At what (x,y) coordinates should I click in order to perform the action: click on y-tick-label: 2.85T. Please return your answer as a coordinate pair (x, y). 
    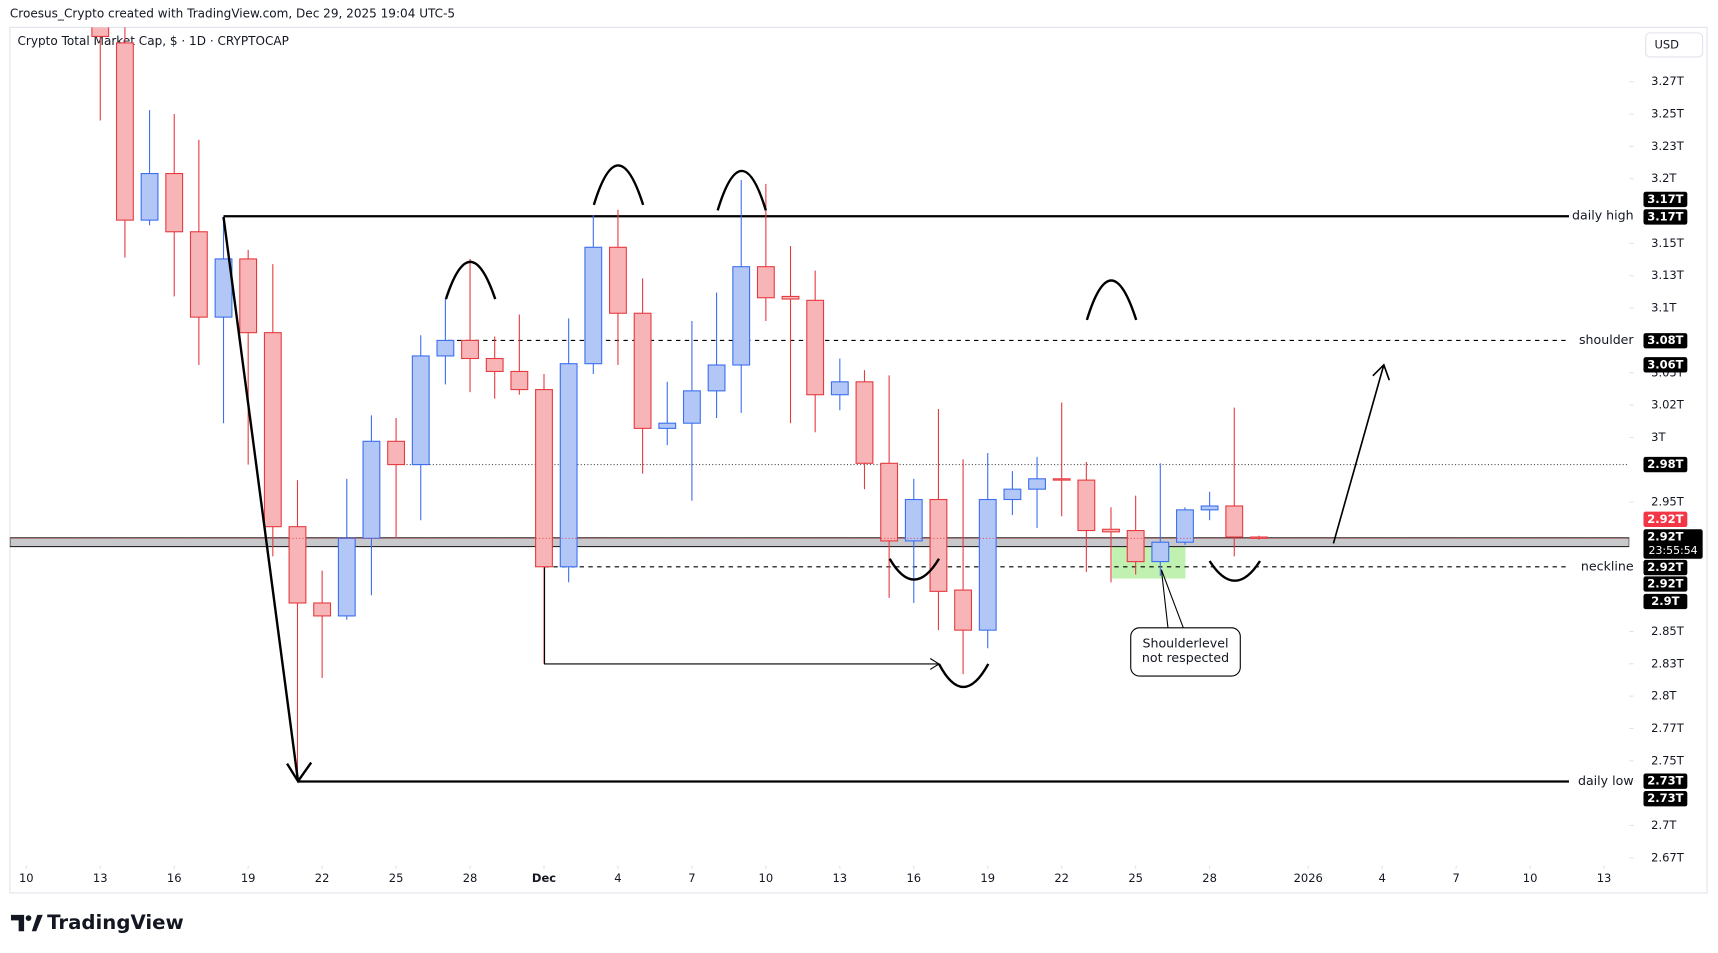
    Looking at the image, I should click on (1668, 631).